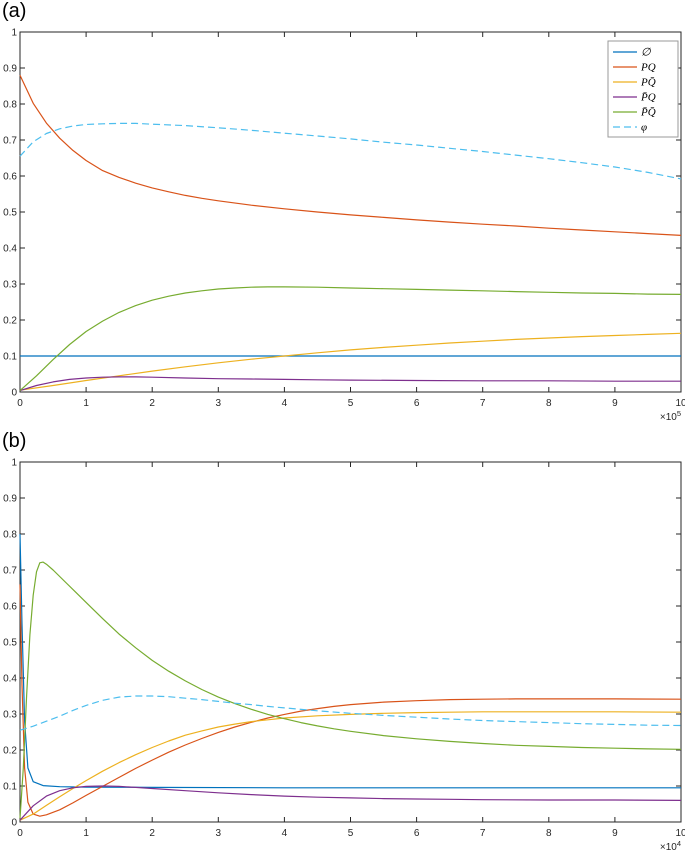  What do you see at coordinates (670, 416) in the screenshot?
I see `x-scale-label: ×10⁵` at bounding box center [670, 416].